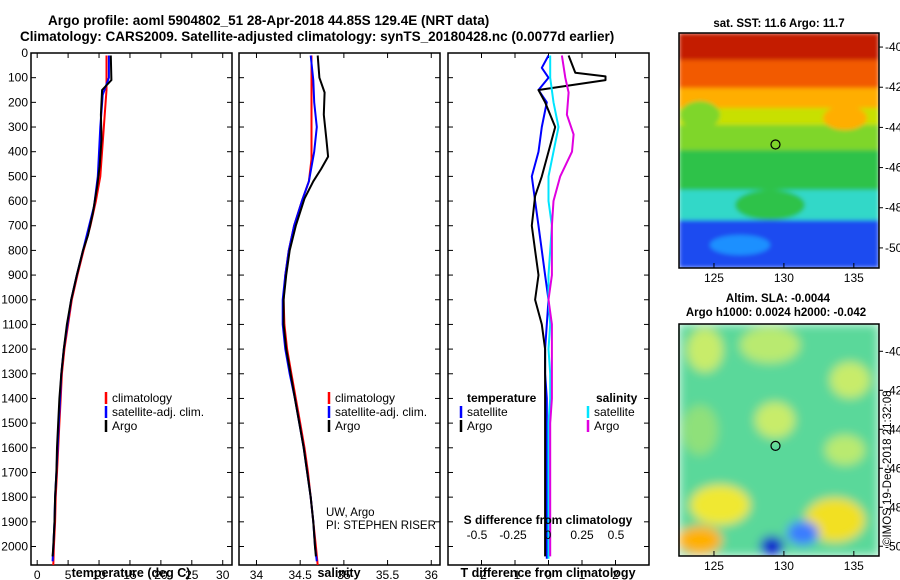 The image size is (900, 580). Describe the element at coordinates (125, 426) in the screenshot. I see `legend-argo-label: Argo` at that location.